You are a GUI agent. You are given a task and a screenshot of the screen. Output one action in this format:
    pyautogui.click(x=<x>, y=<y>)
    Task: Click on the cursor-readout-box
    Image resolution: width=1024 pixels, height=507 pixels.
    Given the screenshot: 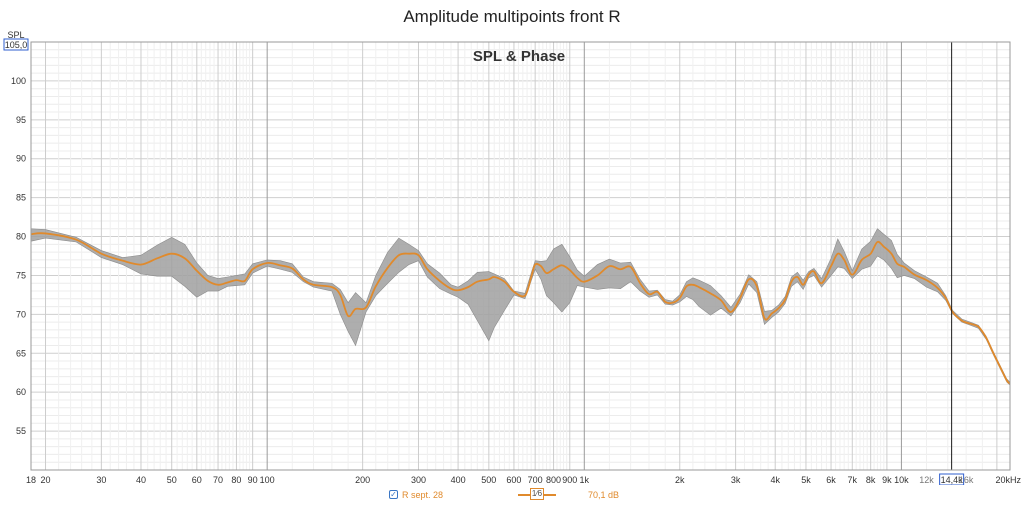 What is the action you would take?
    pyautogui.click(x=952, y=479)
    